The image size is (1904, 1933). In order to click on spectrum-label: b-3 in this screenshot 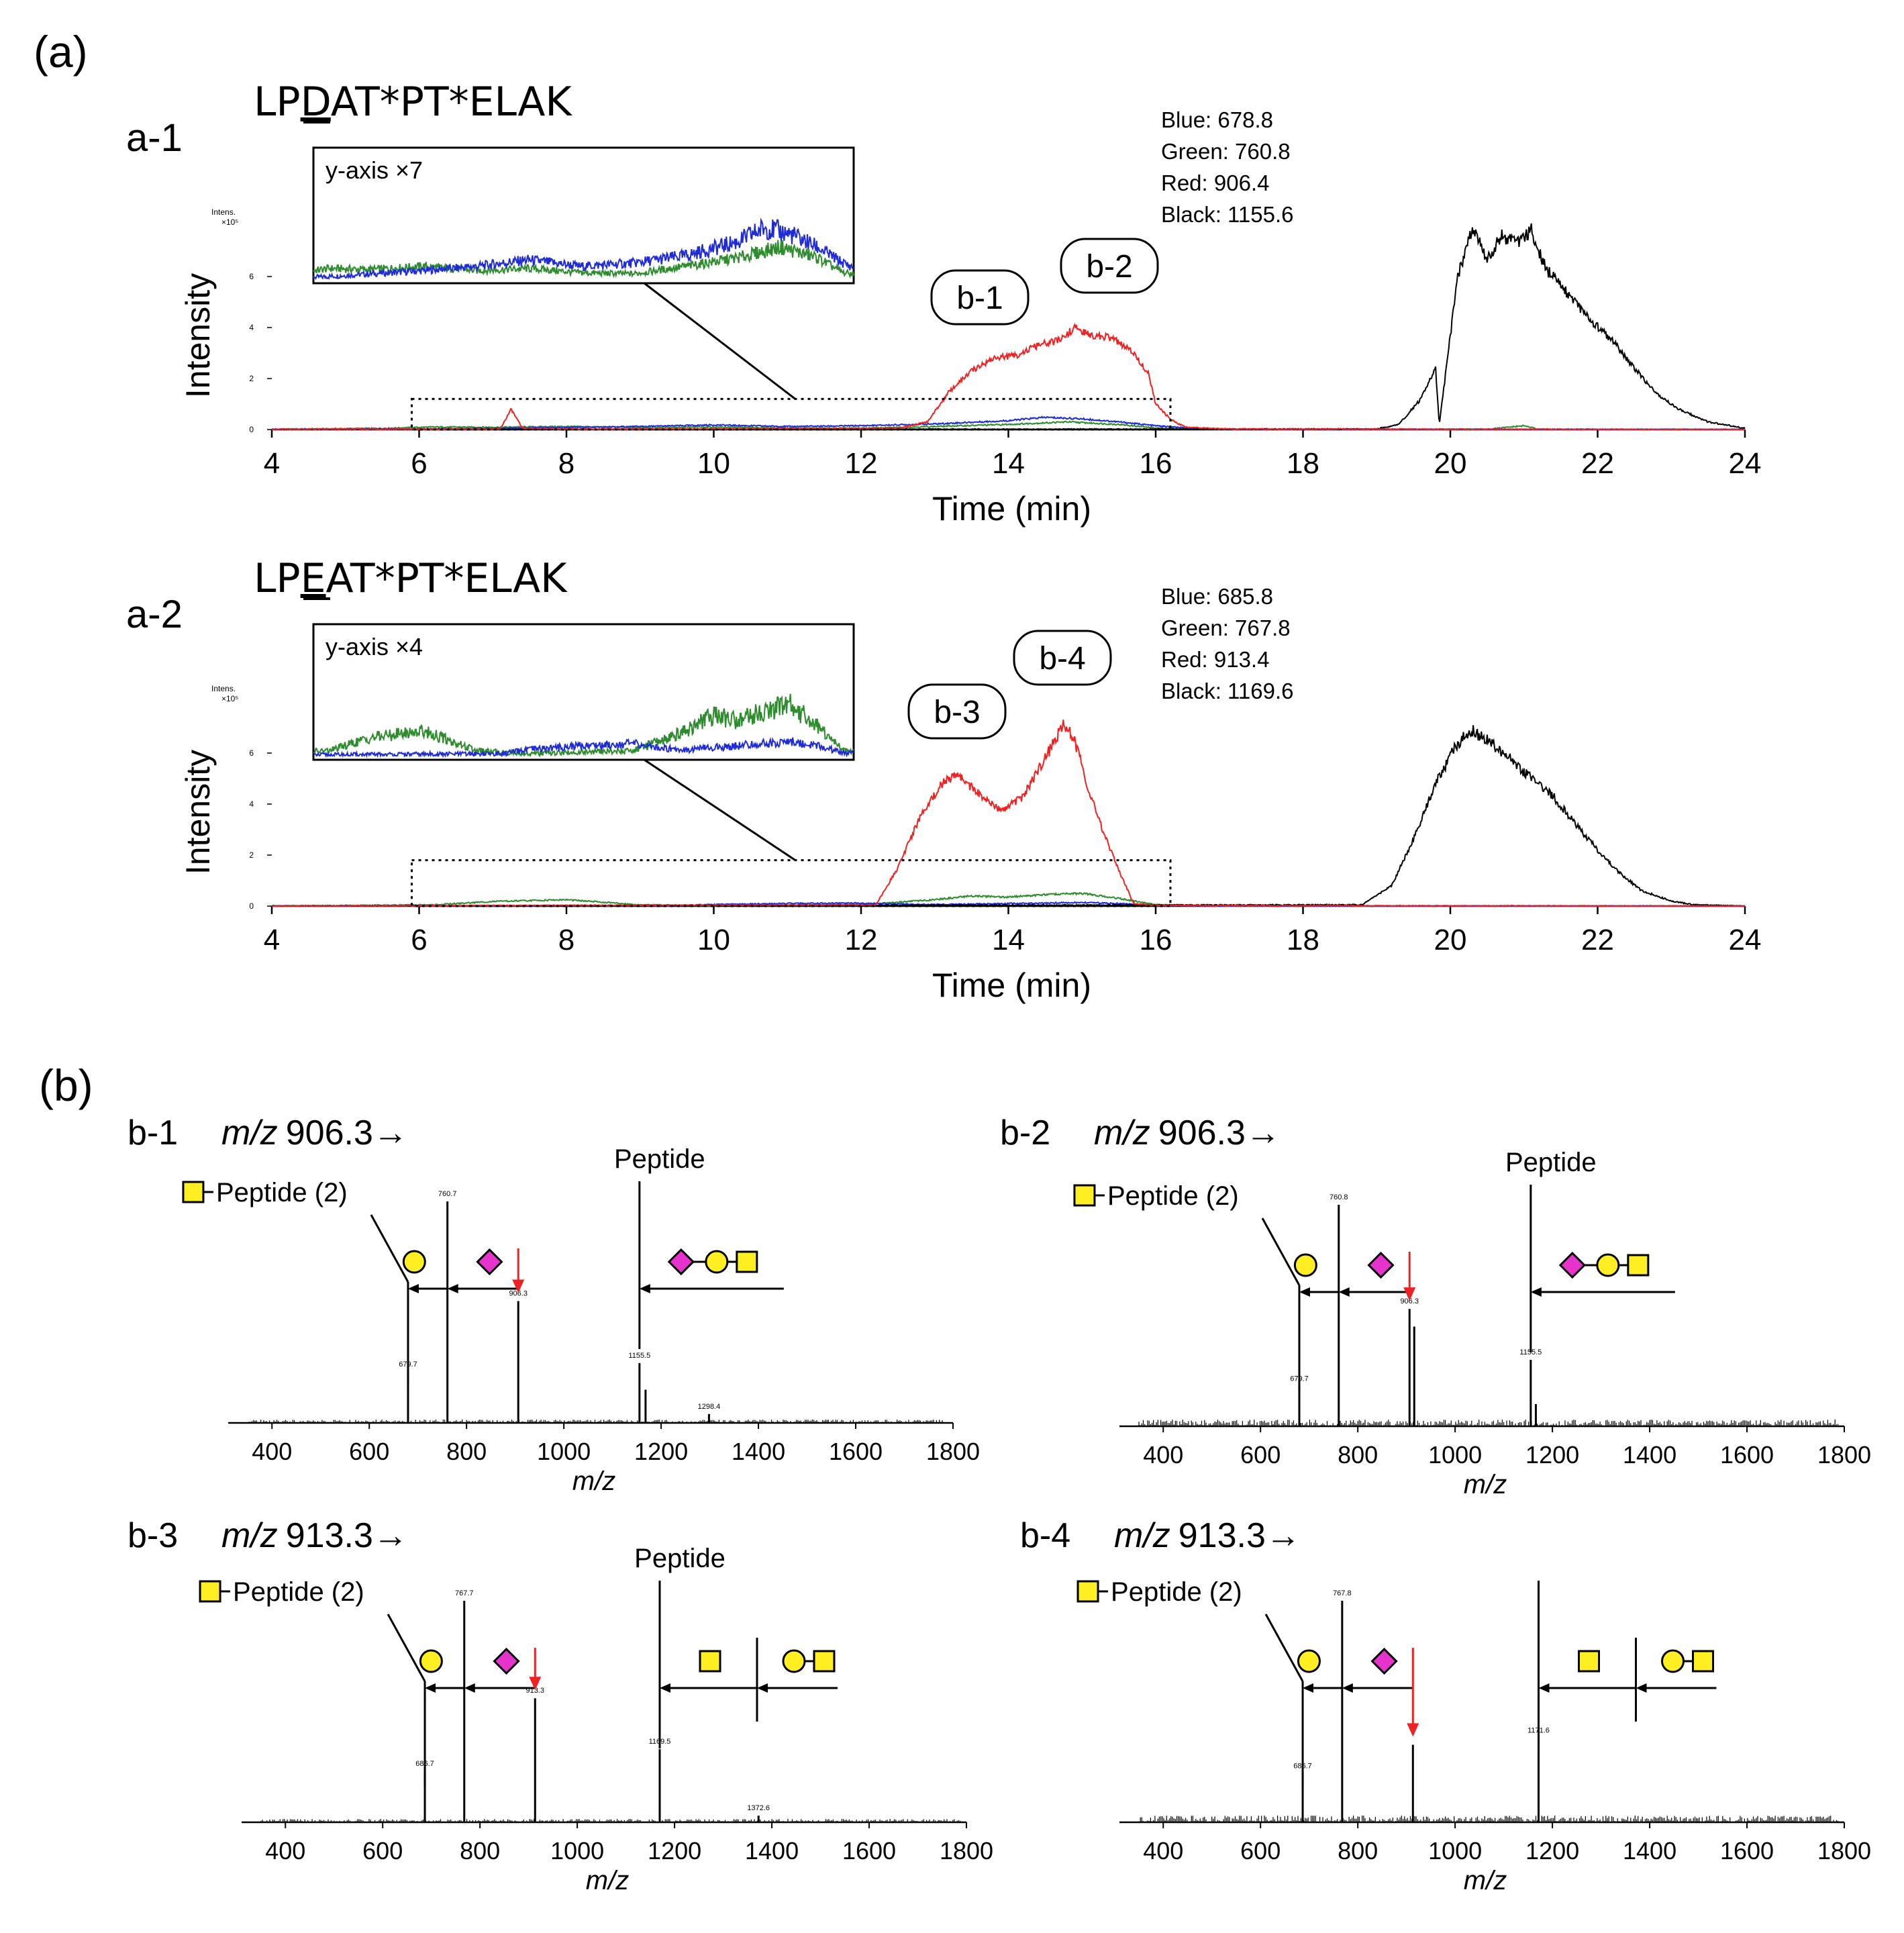, I will do `click(153, 1536)`.